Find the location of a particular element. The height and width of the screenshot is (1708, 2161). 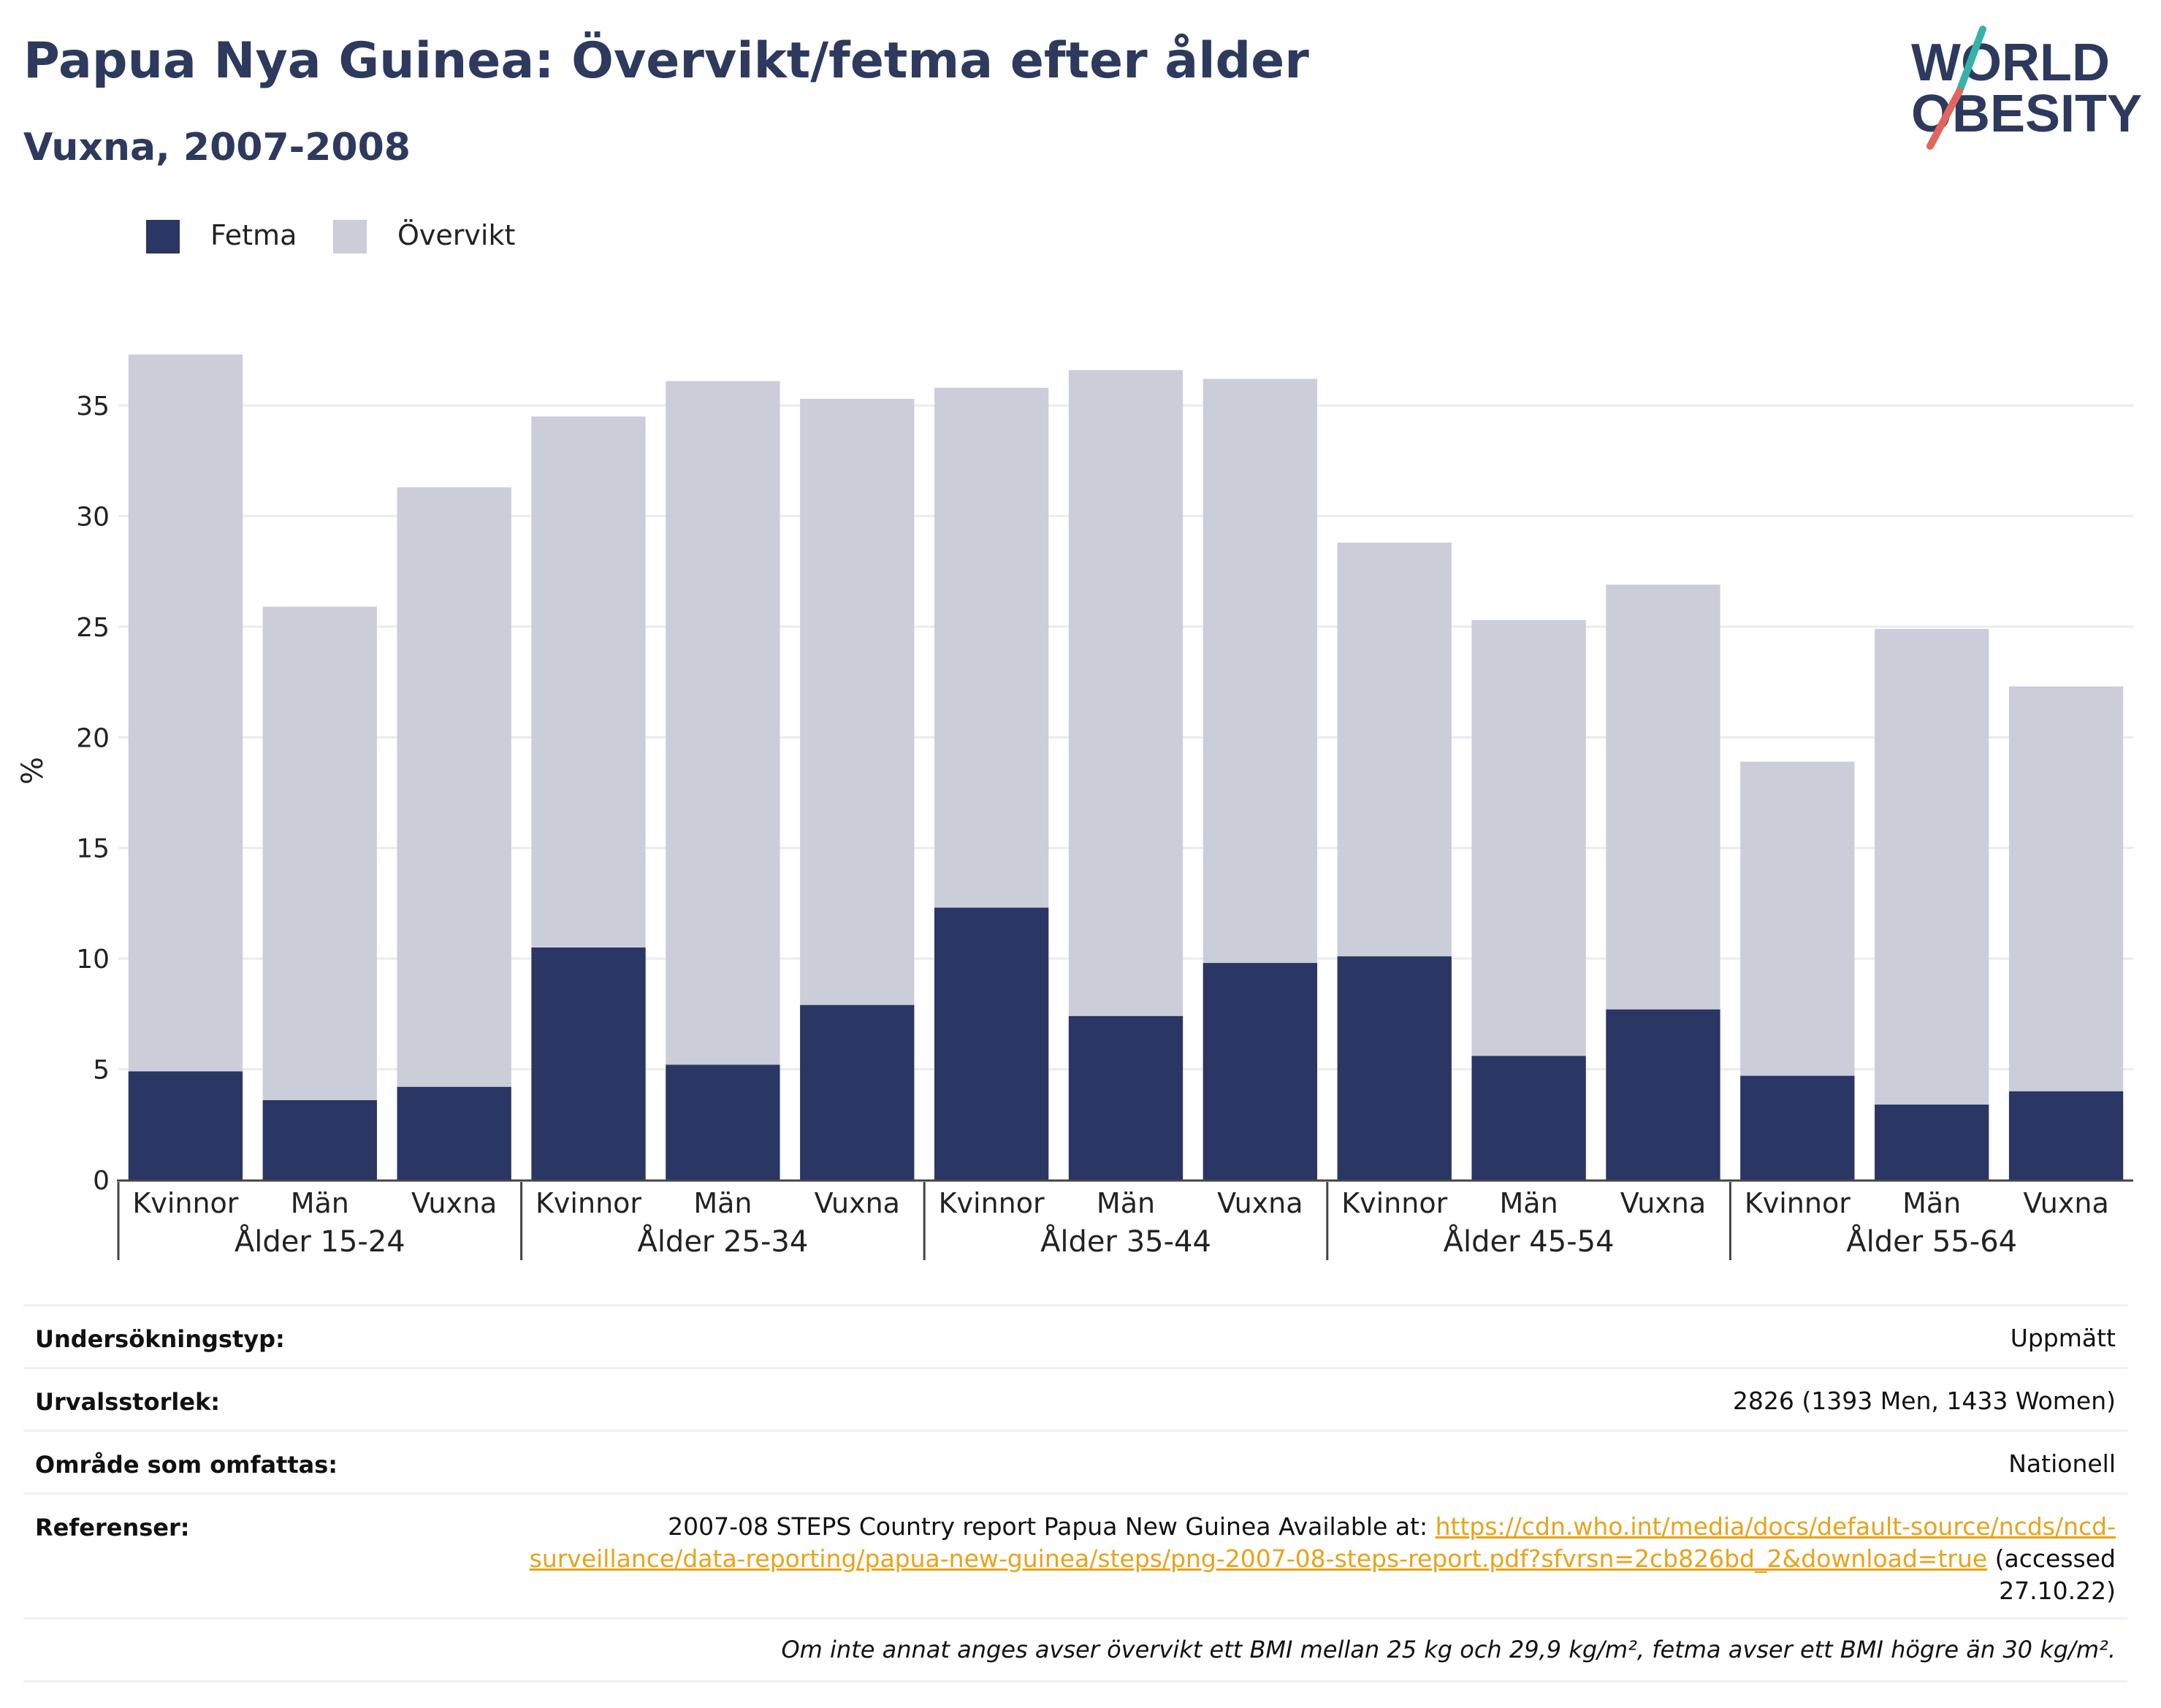

y-tick-label: 5 is located at coordinates (102, 1071).